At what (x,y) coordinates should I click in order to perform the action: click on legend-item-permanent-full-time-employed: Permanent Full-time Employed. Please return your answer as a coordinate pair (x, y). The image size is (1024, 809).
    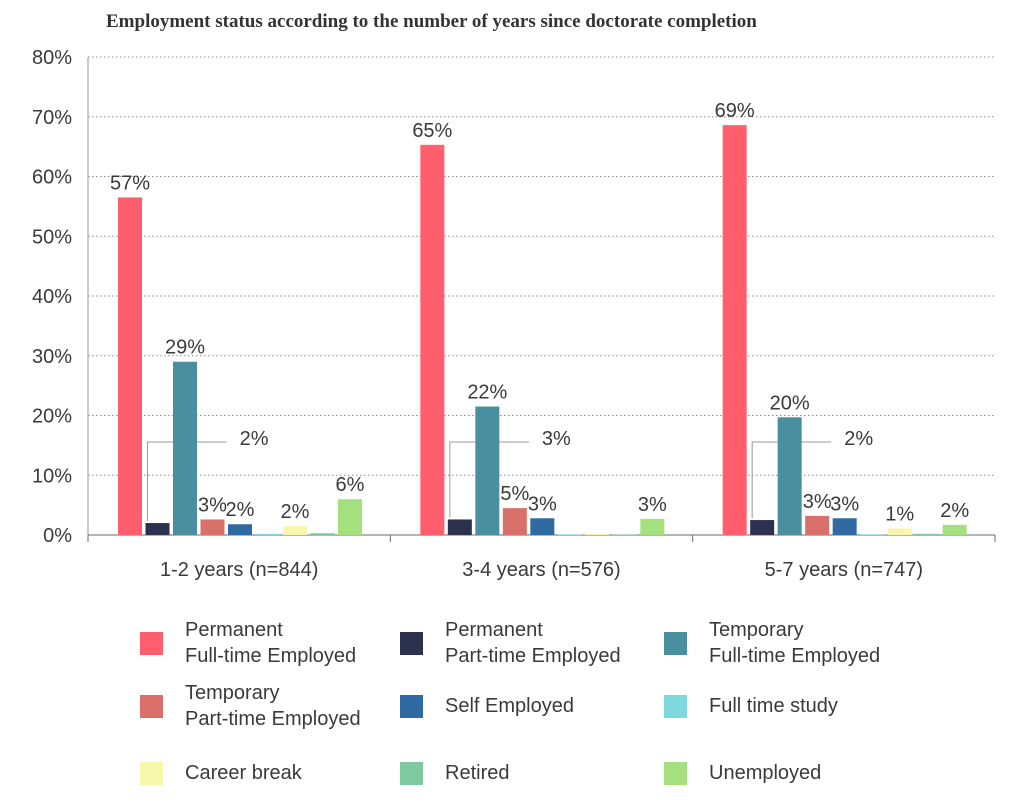
    Looking at the image, I should click on (248, 643).